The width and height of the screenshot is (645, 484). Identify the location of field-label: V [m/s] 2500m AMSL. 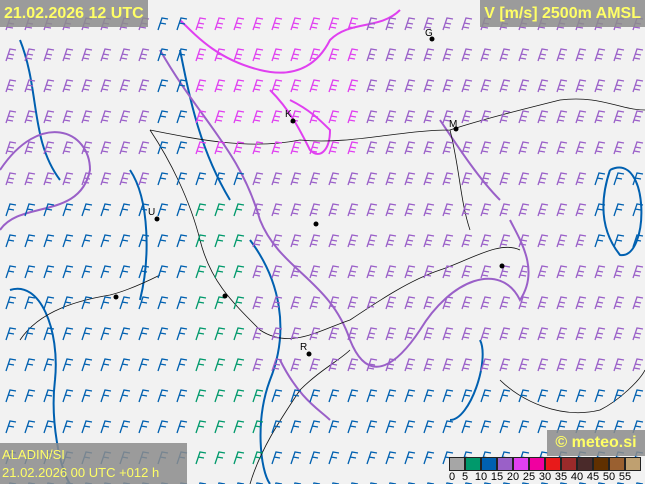
(562, 13).